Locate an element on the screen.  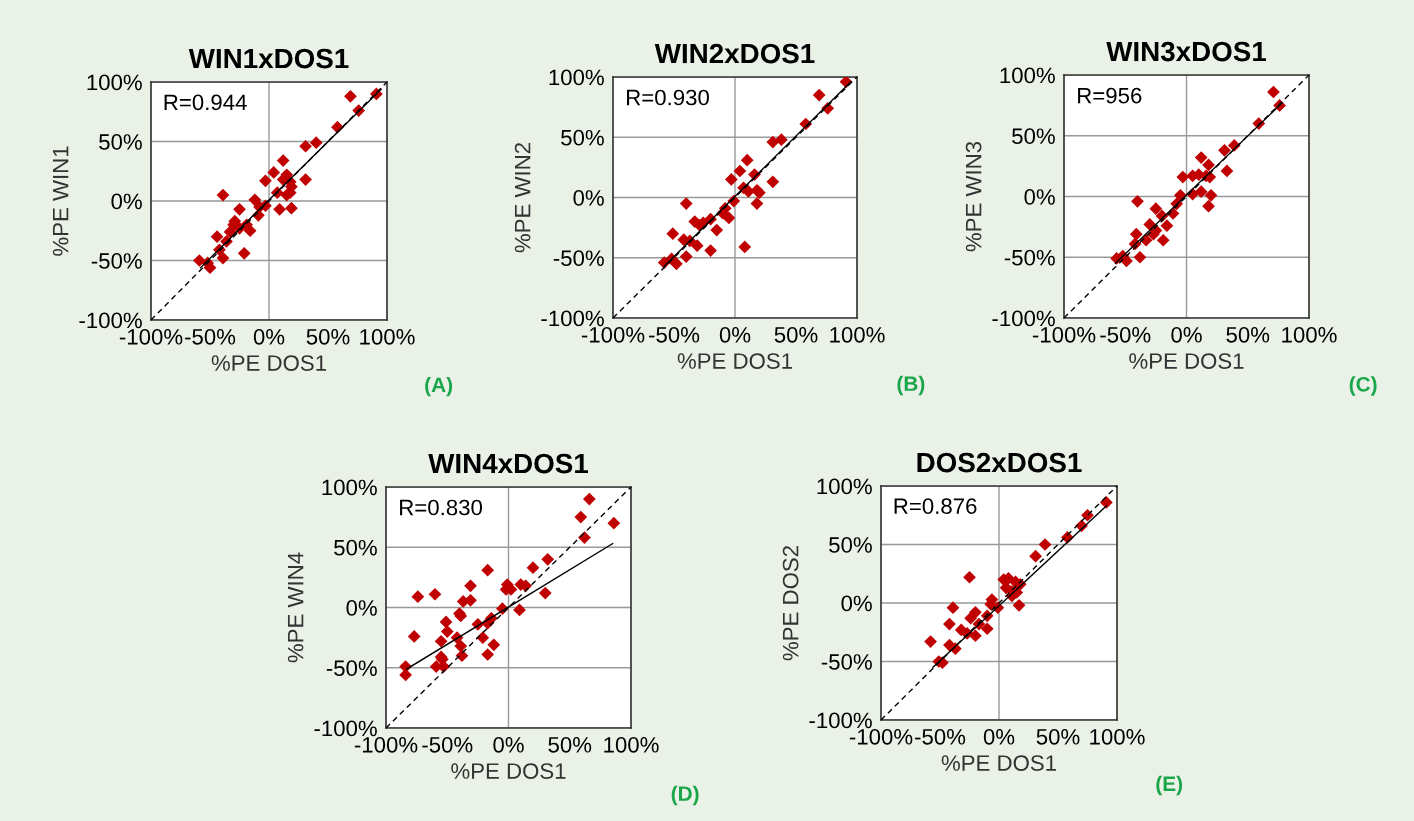
text: (C) is located at coordinates (1363, 386).